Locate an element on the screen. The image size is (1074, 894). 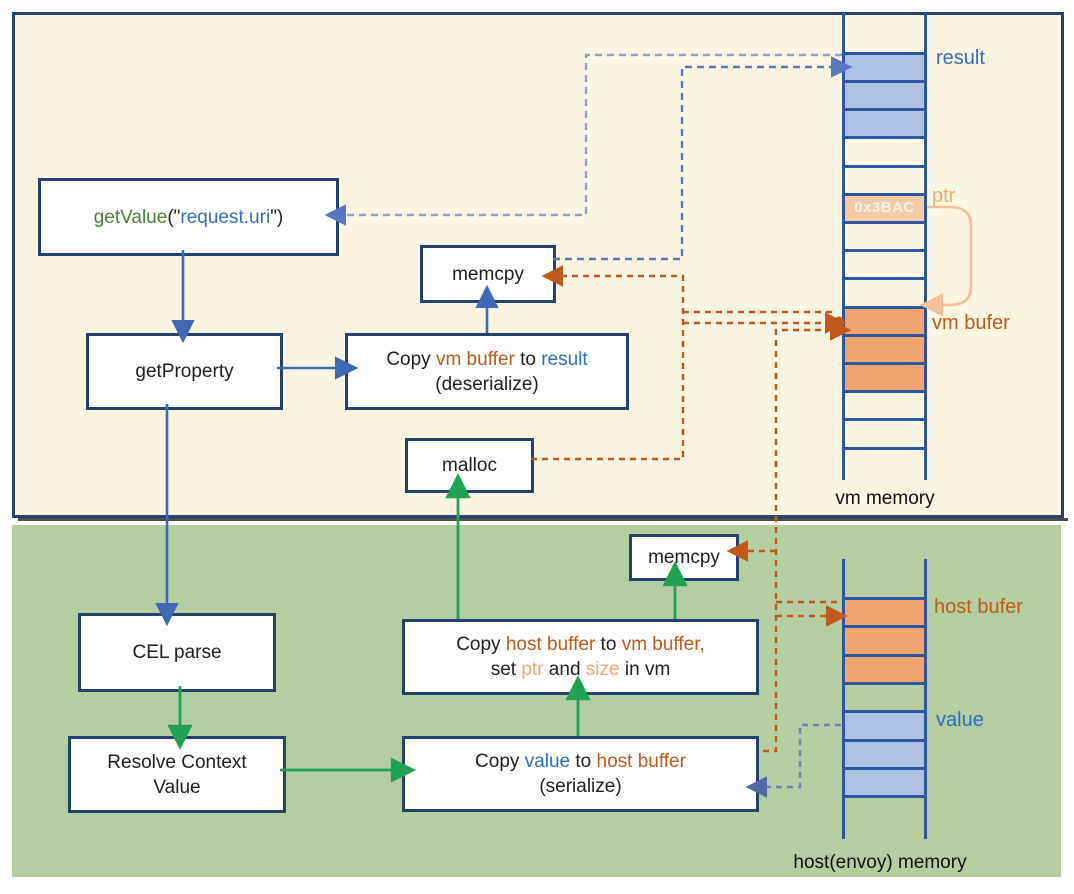
getvalue-arg: request.uri is located at coordinates (225, 217).